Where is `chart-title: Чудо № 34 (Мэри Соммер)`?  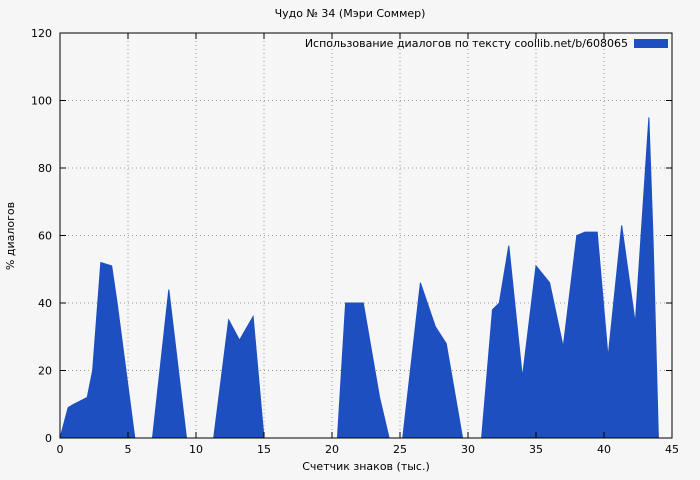 chart-title: Чудо № 34 (Мэри Соммер) is located at coordinates (350, 13).